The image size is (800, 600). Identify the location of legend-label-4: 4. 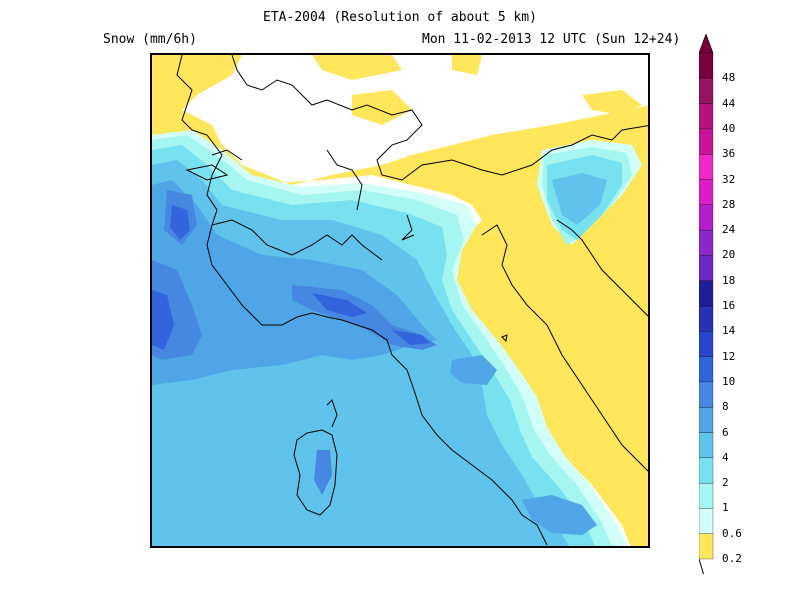
(725, 457).